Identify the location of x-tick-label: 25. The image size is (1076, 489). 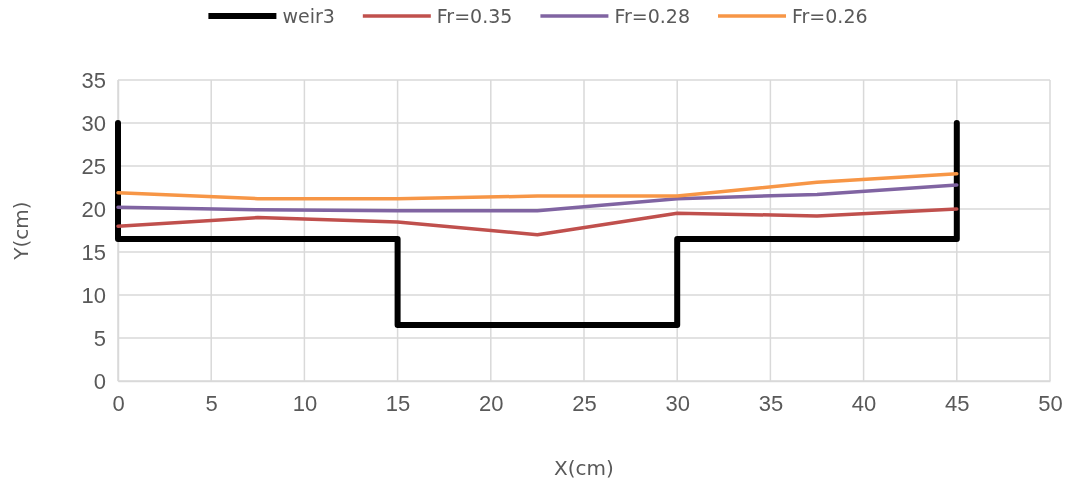
(584, 403).